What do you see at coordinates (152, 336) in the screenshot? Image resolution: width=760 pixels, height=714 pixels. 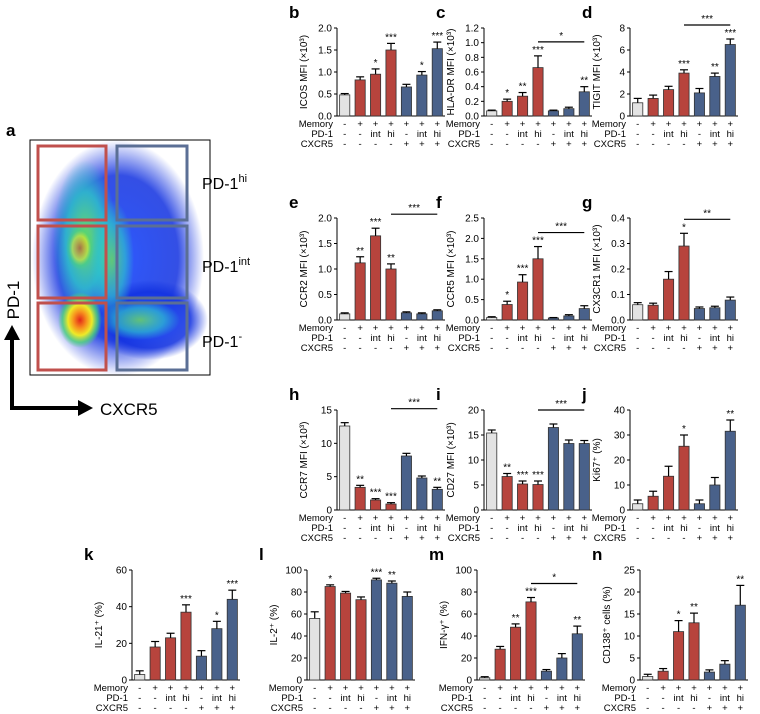 I see `gate-pd1neg-cxcr5pos` at bounding box center [152, 336].